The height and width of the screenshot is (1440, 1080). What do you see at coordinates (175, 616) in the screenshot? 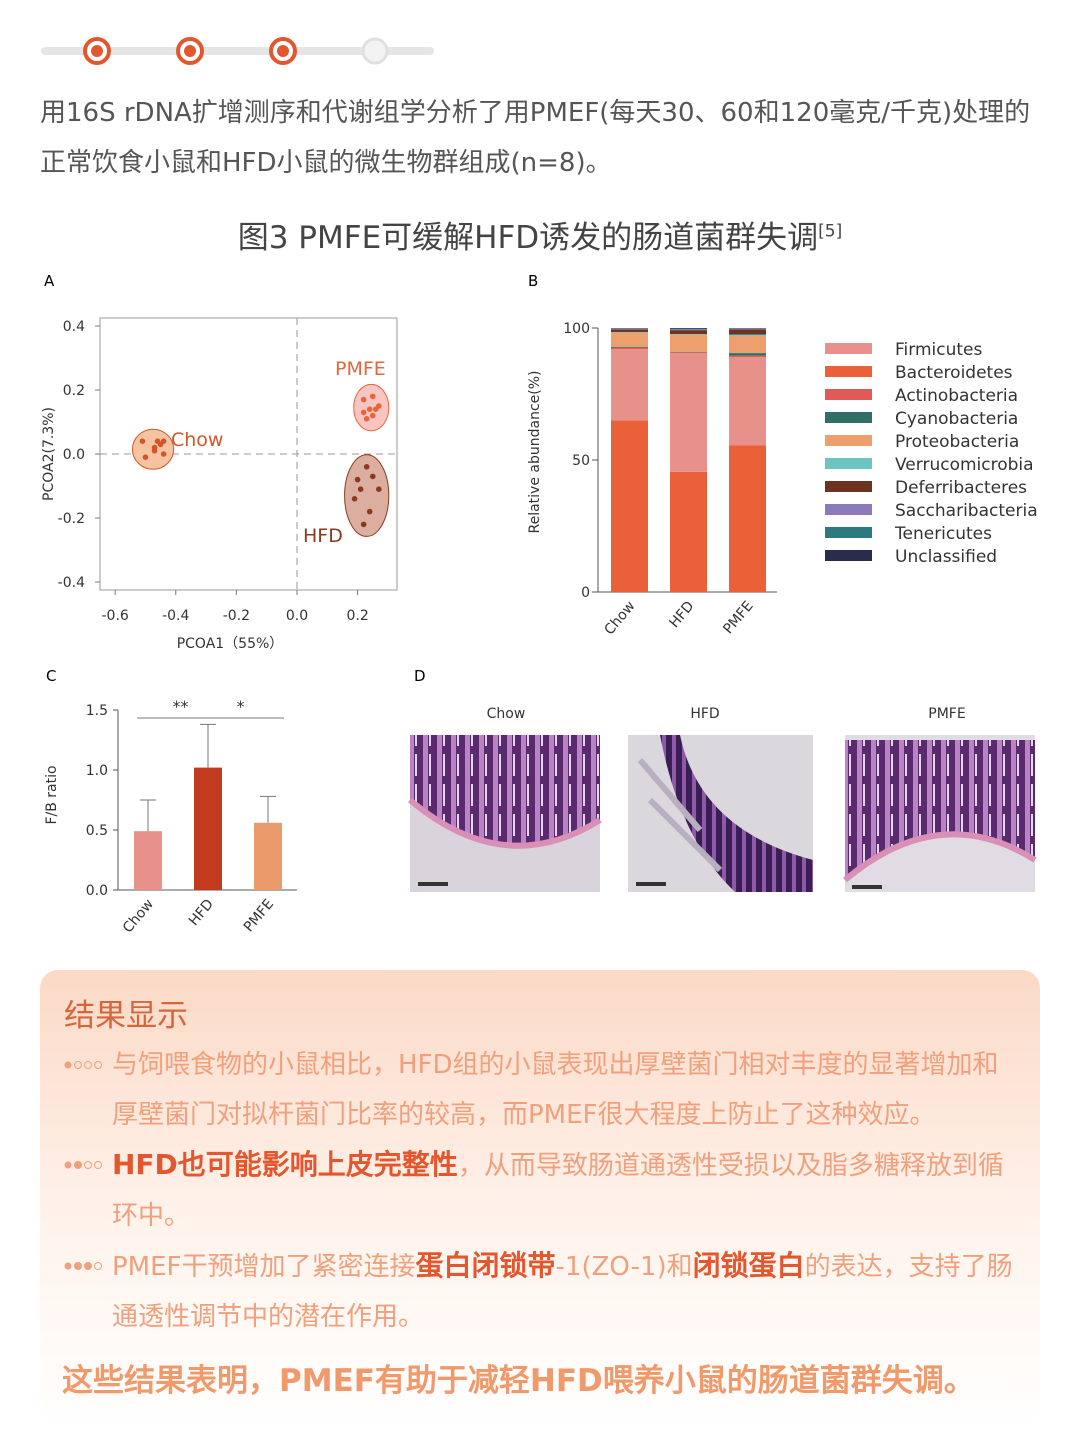
I see `x-tick-label: -0.4` at bounding box center [175, 616].